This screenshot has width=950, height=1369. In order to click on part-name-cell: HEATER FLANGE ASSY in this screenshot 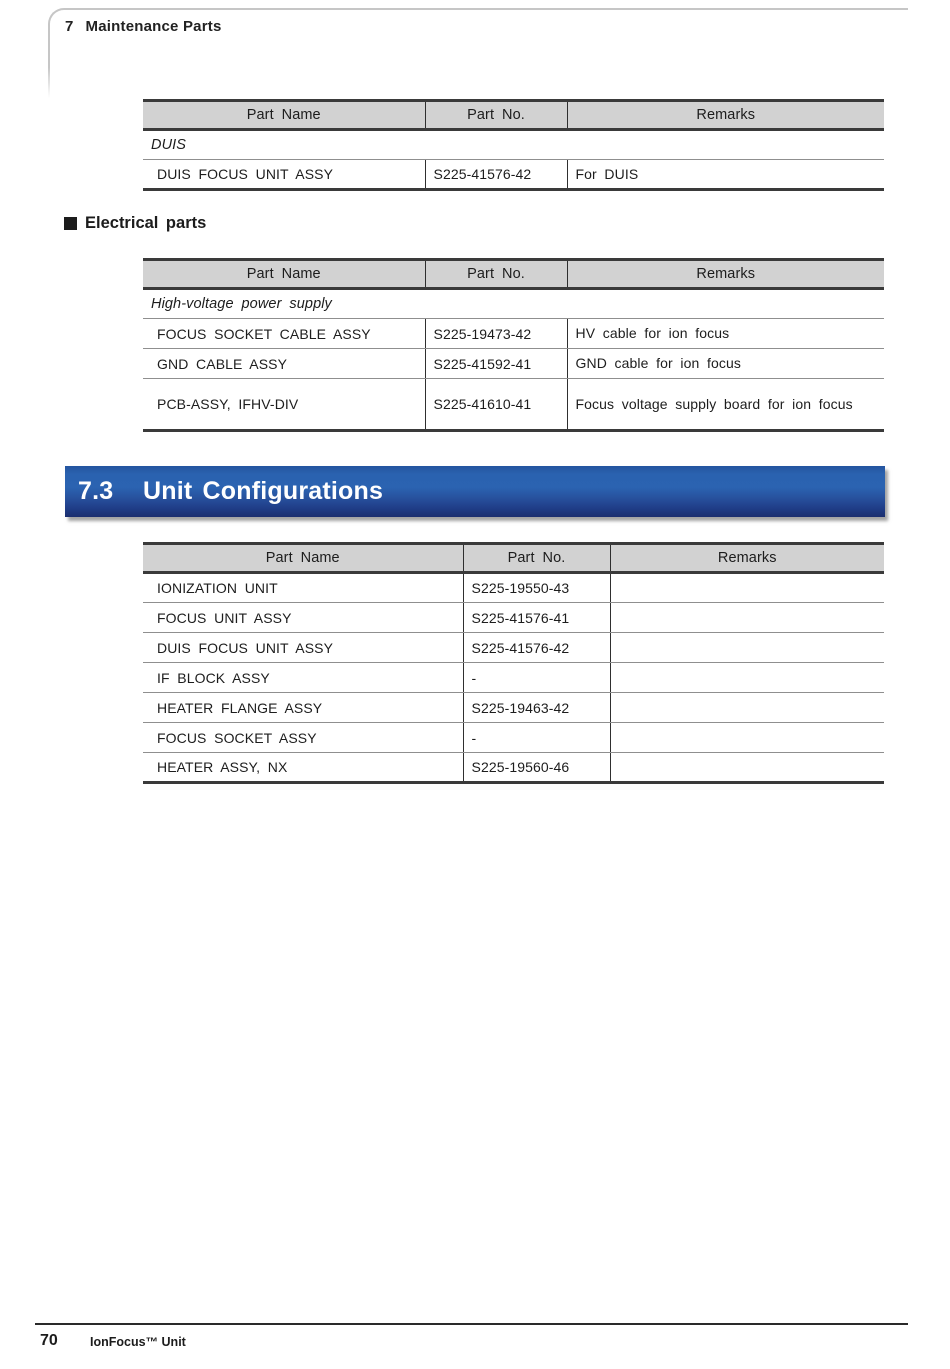, I will do `click(303, 707)`.